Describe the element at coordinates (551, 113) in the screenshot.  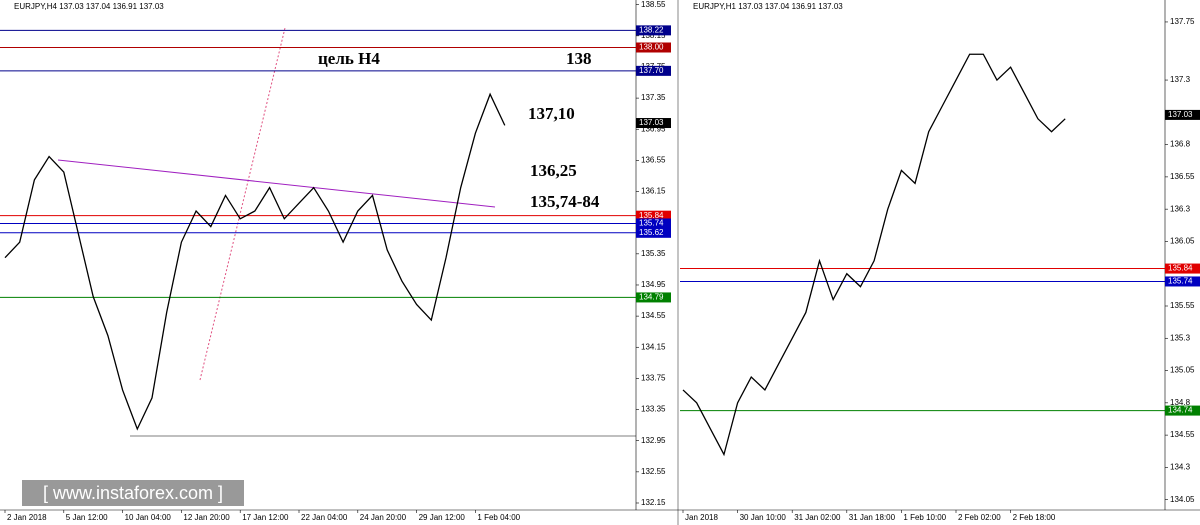
I see `annotation: 137,10` at that location.